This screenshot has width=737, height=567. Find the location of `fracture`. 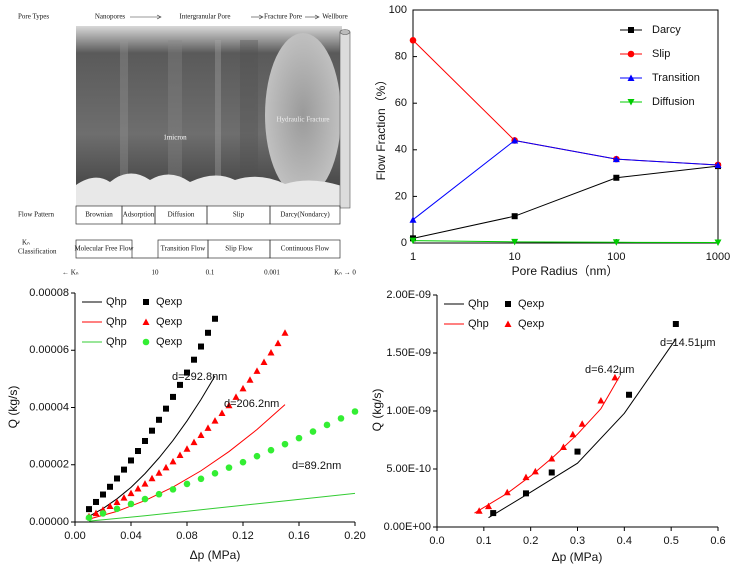

fracture is located at coordinates (303, 115).